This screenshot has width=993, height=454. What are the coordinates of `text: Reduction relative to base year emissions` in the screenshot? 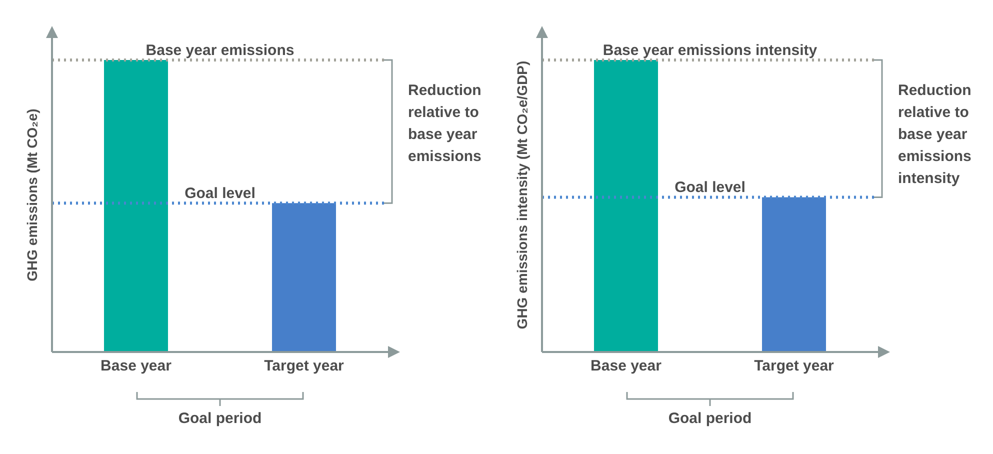 It's located at (445, 124).